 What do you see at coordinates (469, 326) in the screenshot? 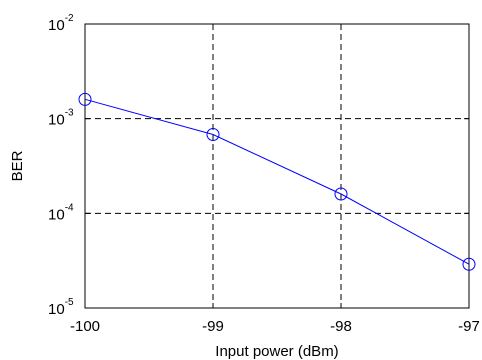
I see `x-tick-label: -97` at bounding box center [469, 326].